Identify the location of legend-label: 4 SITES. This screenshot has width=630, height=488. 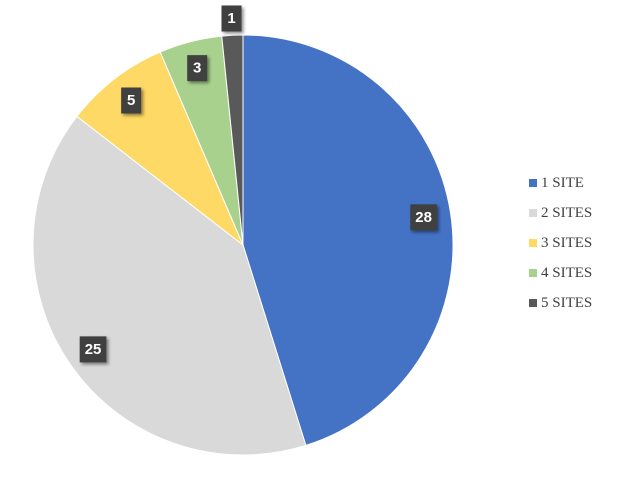
(566, 273).